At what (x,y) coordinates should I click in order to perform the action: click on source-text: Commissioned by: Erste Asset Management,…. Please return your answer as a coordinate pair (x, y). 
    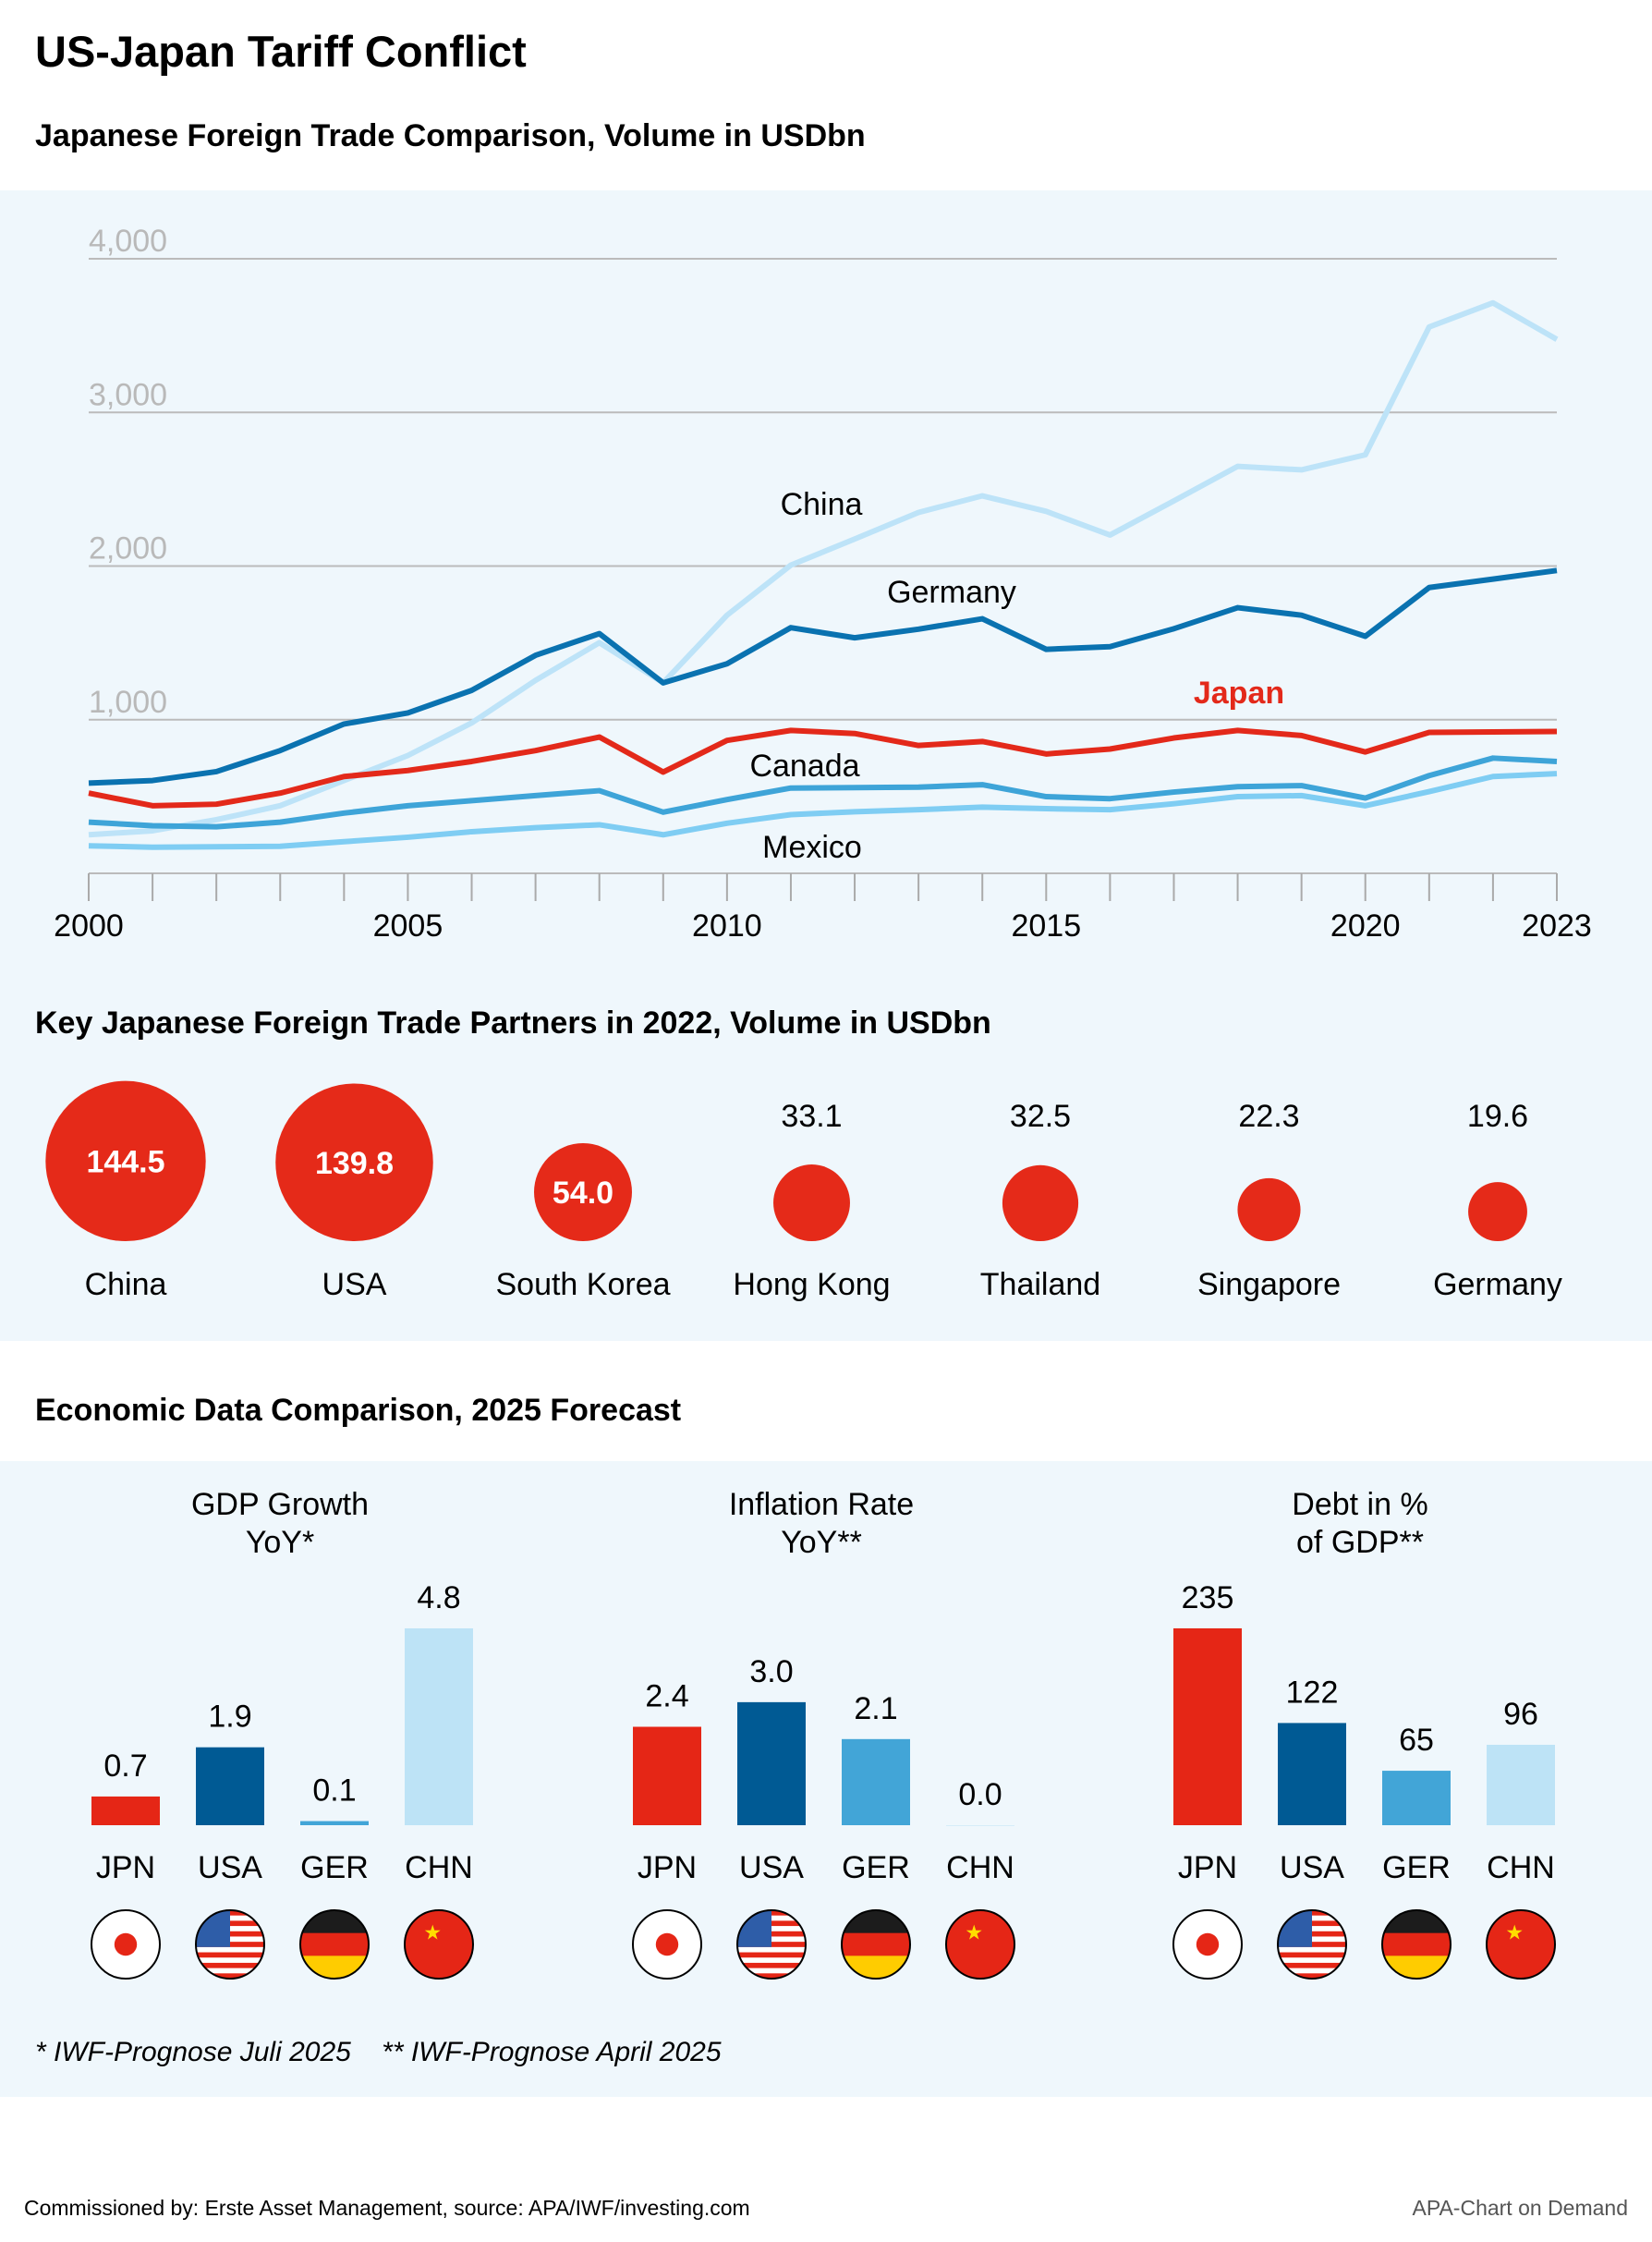
    Looking at the image, I should click on (387, 2208).